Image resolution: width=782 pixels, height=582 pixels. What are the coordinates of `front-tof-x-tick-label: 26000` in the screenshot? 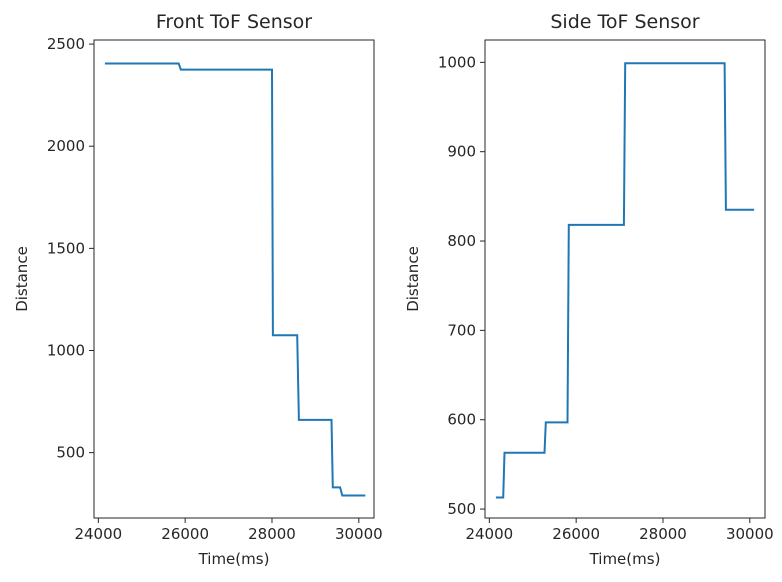 It's located at (185, 534).